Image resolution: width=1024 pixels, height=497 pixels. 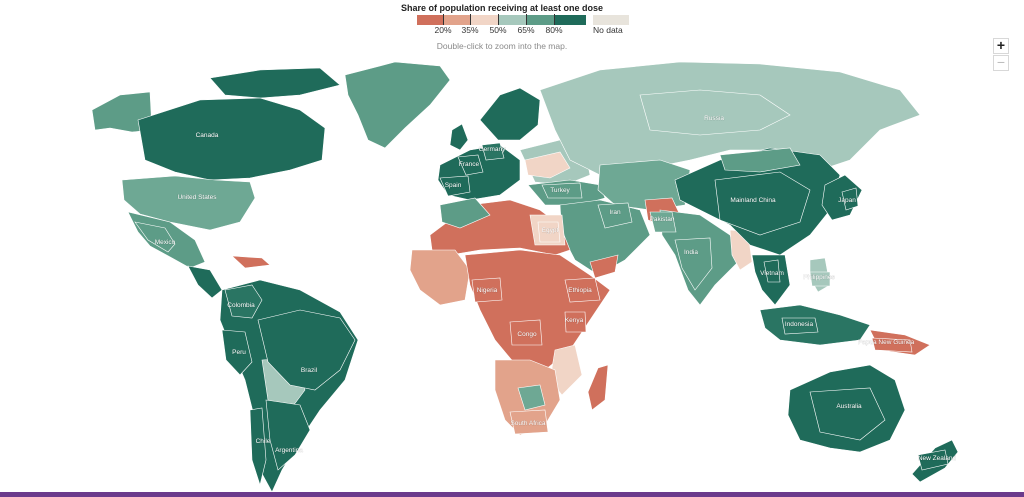 I want to click on country-label-mexico: Mexico, so click(x=165, y=242).